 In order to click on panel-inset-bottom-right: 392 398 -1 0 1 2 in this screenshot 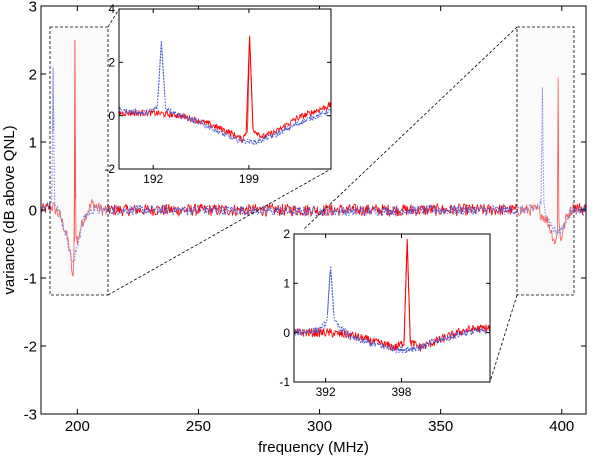, I will do `click(385, 313)`.